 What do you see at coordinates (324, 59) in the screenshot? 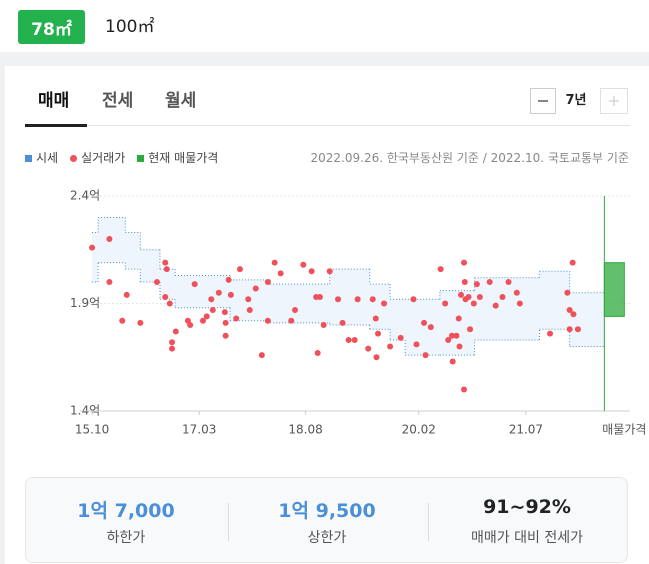
I see `separator` at bounding box center [324, 59].